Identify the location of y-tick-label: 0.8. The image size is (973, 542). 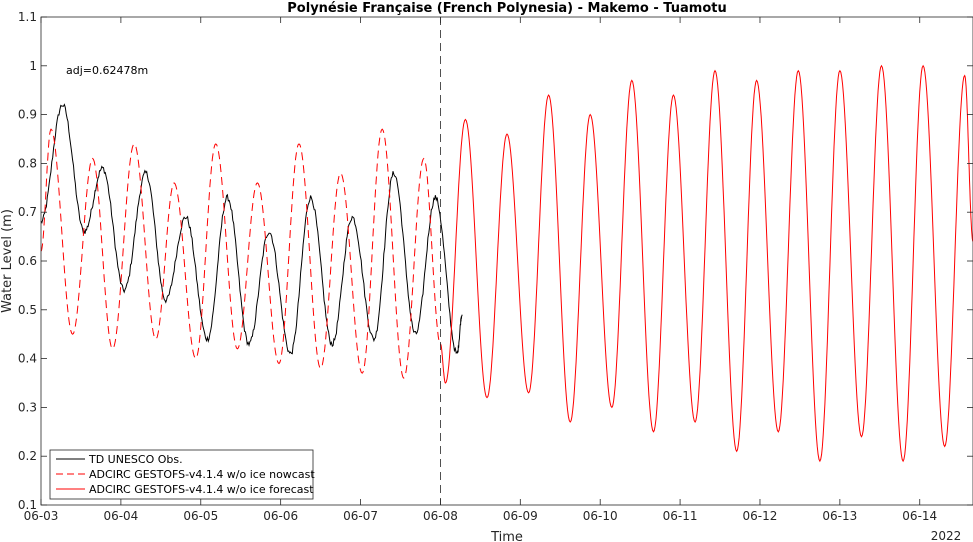
(27, 163).